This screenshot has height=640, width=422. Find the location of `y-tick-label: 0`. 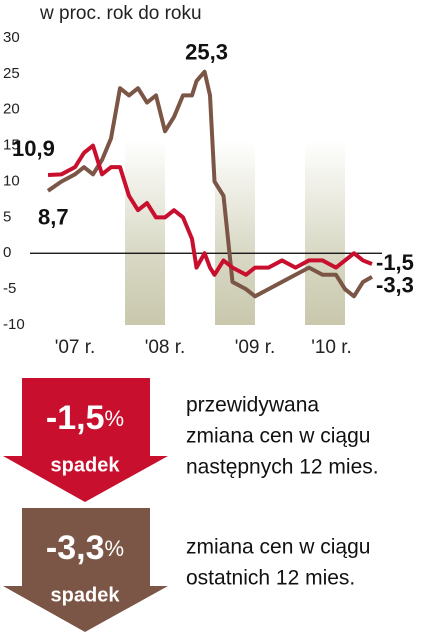

y-tick-label: 0 is located at coordinates (7, 252).